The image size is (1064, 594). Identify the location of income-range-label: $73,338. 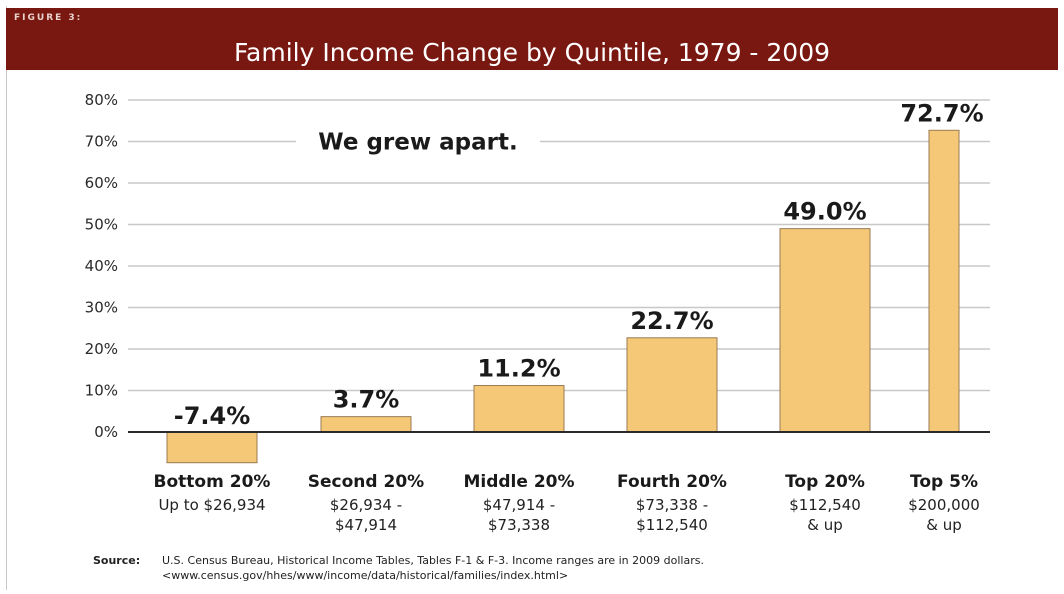
(519, 525).